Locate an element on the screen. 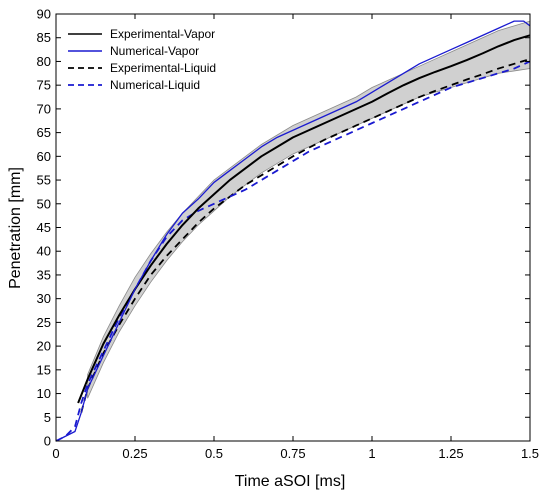 The width and height of the screenshot is (550, 493). y-tick-label: 30 is located at coordinates (44, 298).